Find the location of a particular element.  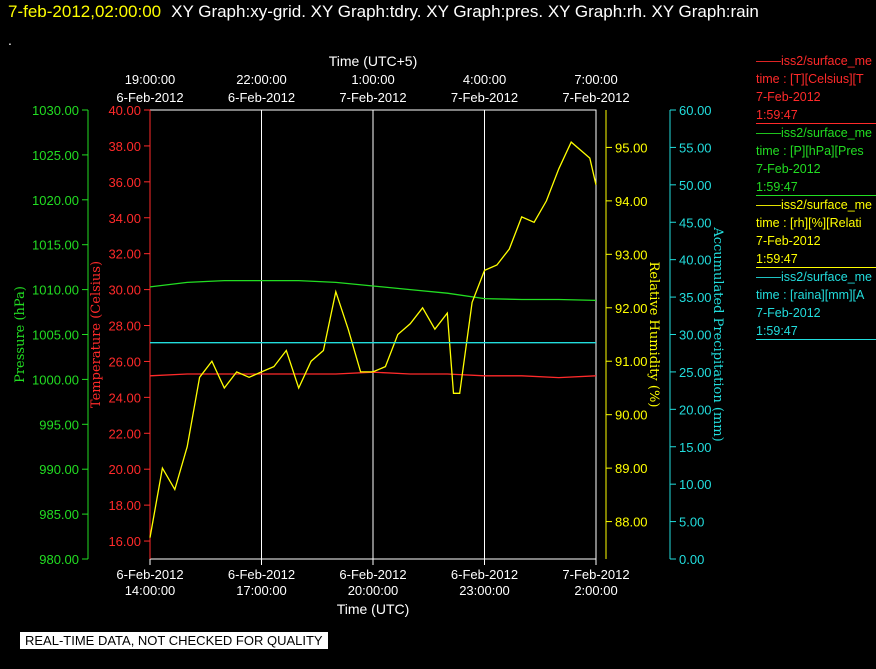

temperature-tick-label: 22.00 is located at coordinates (124, 433).